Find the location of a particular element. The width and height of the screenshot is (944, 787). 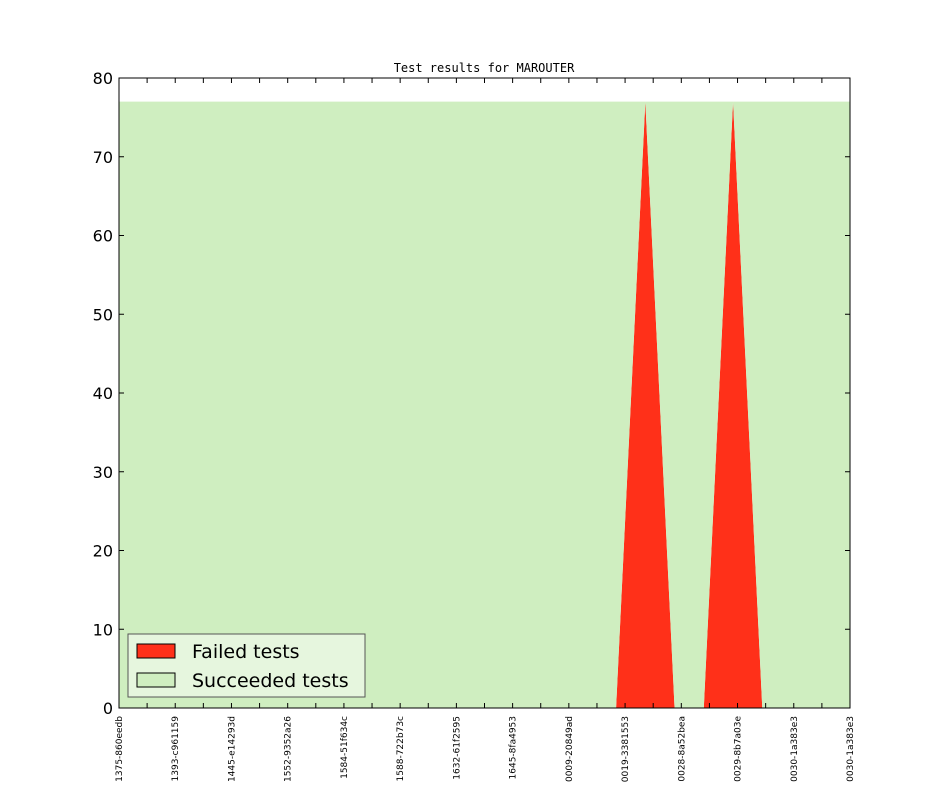

ytick-label: 70 is located at coordinates (103, 157).